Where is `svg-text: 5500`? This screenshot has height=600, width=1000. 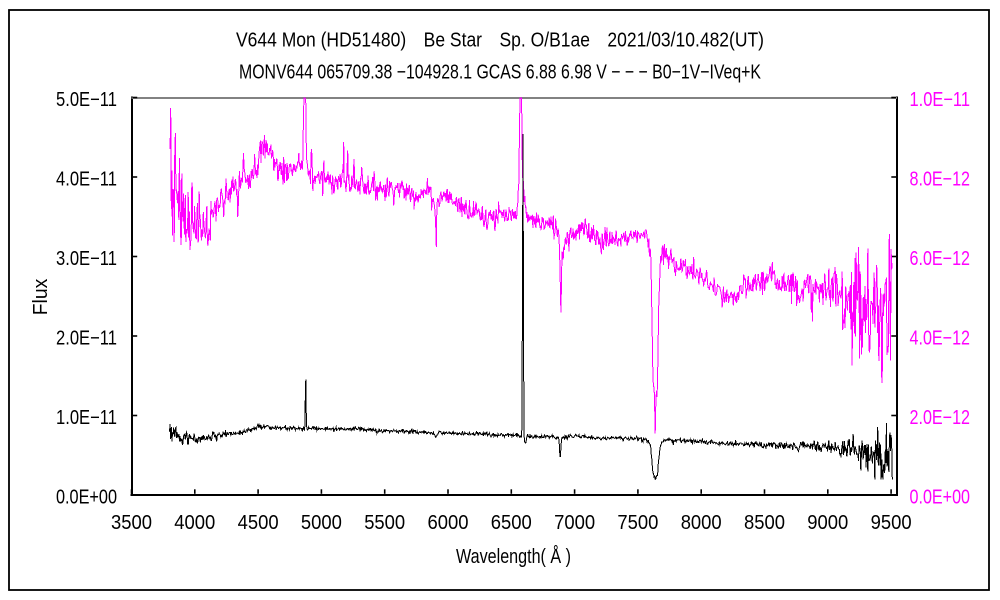
svg-text: 5500 is located at coordinates (384, 523).